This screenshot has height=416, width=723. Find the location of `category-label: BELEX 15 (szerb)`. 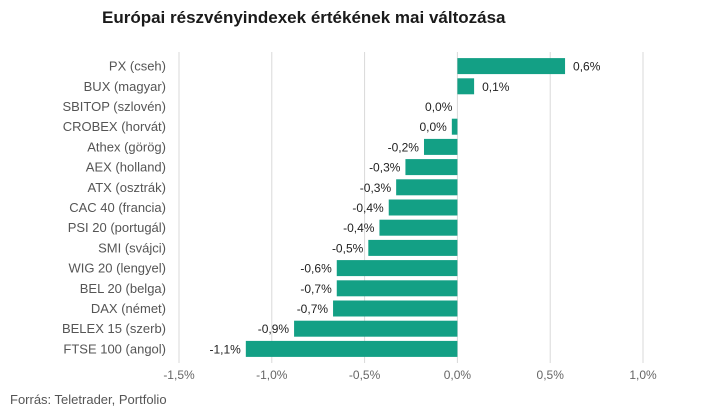

category-label: BELEX 15 (szerb) is located at coordinates (114, 328).